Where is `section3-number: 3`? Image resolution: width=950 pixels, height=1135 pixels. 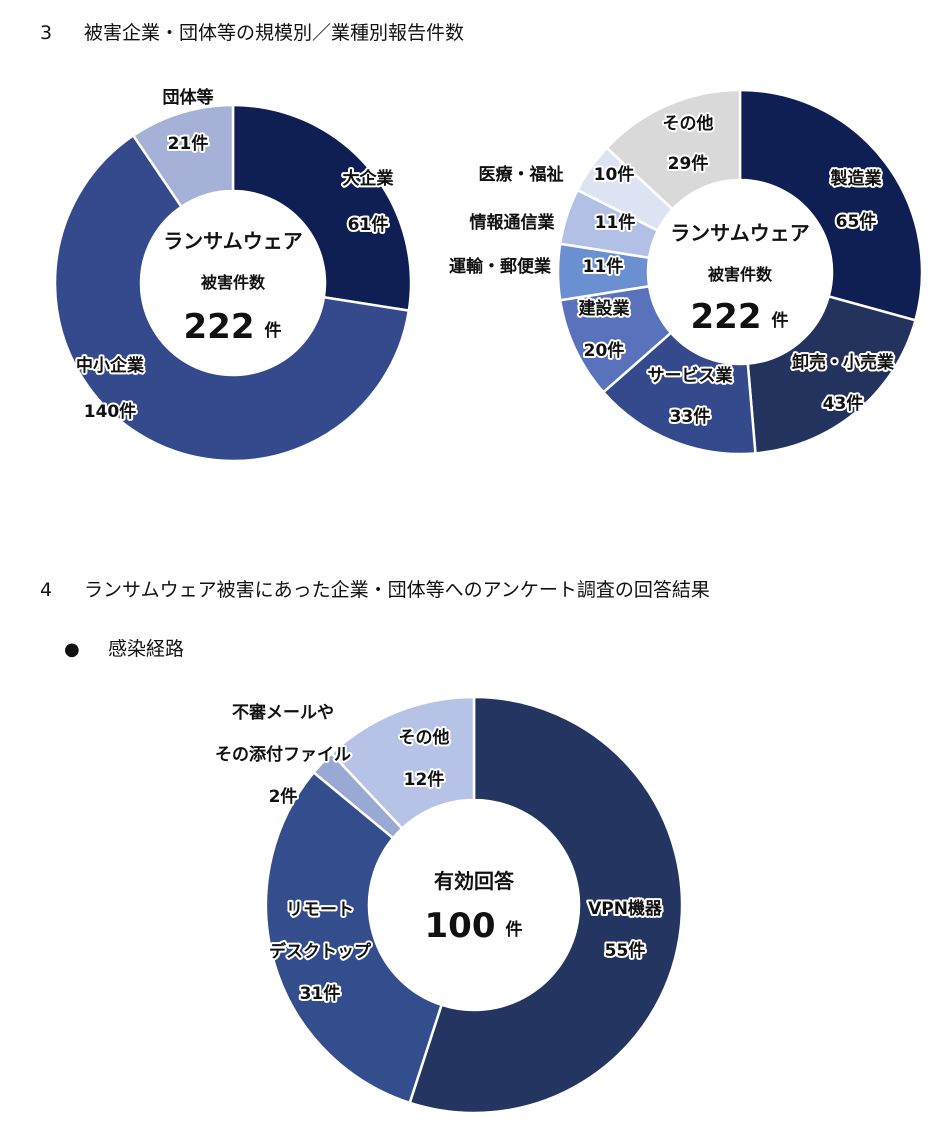
section3-number: 3 is located at coordinates (46, 33).